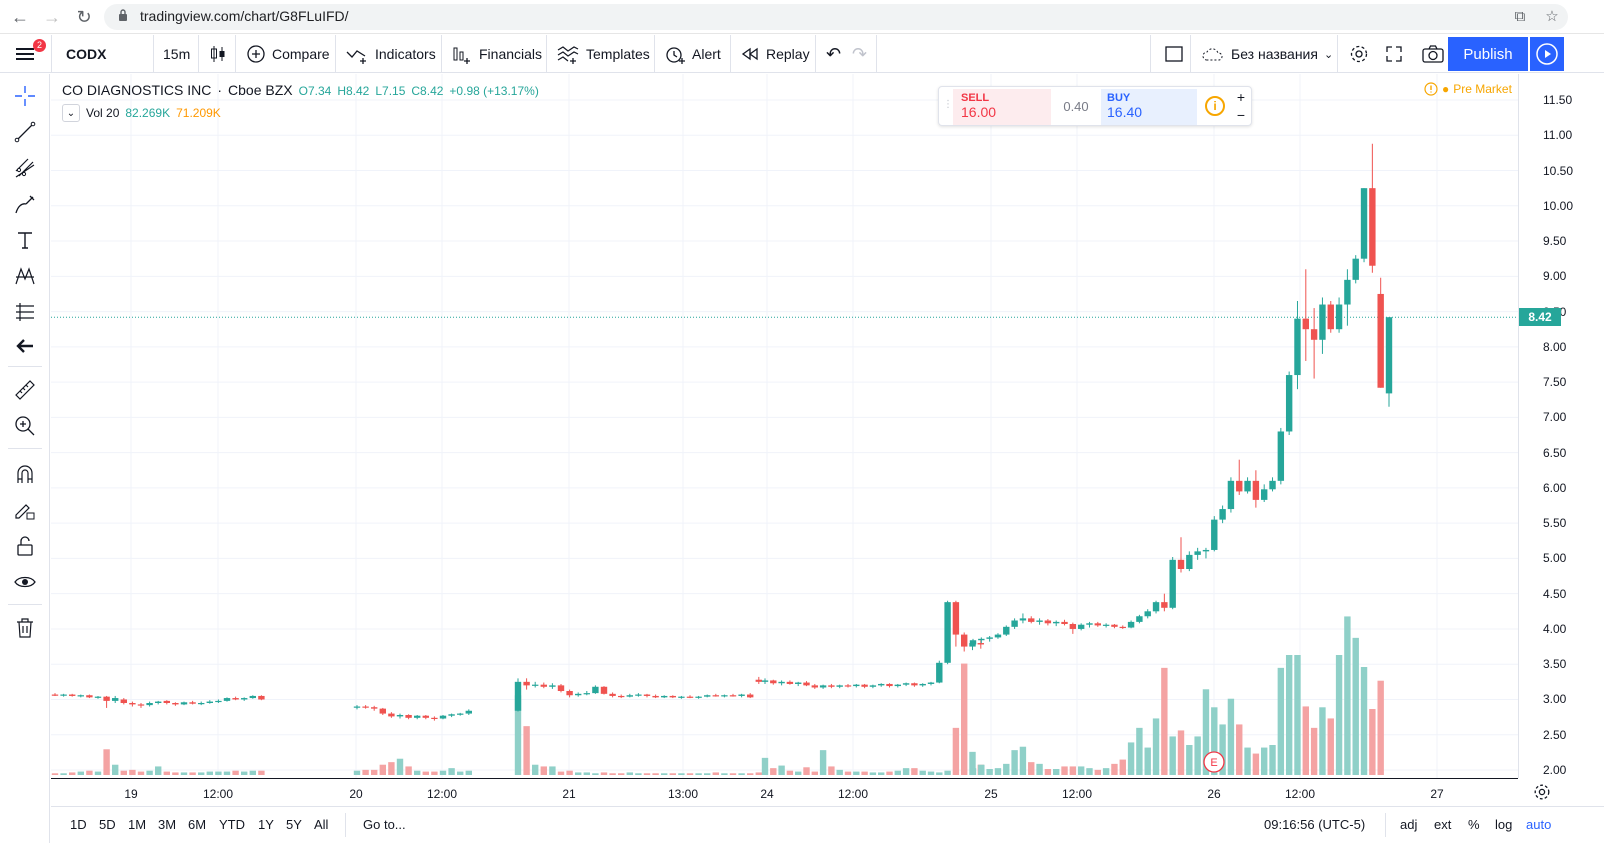 The height and width of the screenshot is (863, 1604). I want to click on premarket-indicator: ● Pre Market, so click(1468, 89).